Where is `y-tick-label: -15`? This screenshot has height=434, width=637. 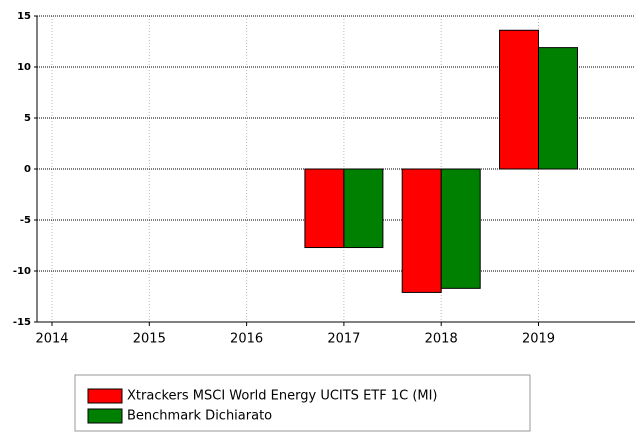 y-tick-label: -15 is located at coordinates (22, 322).